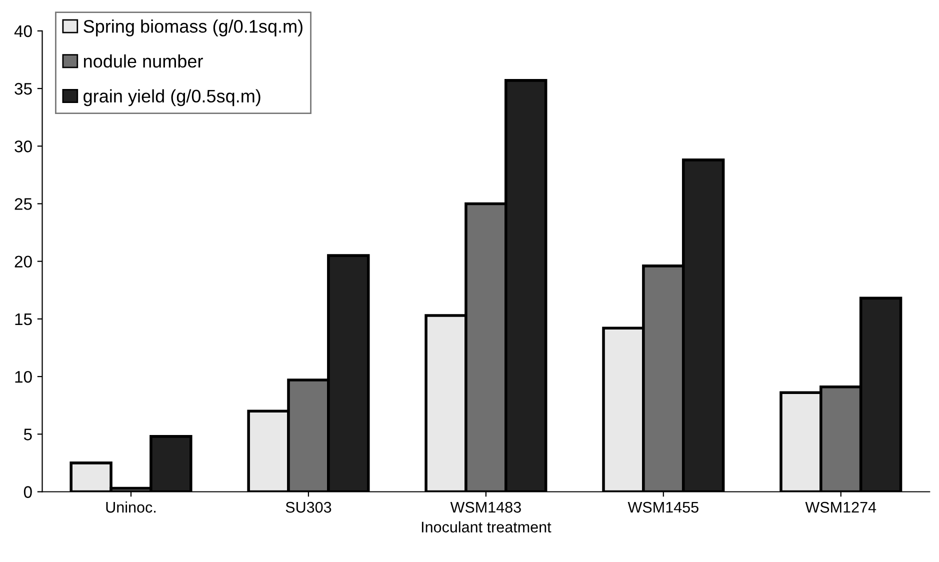 This screenshot has width=939, height=562. I want to click on legend-label: Spring biomass (g/0.1sq.m), so click(193, 28).